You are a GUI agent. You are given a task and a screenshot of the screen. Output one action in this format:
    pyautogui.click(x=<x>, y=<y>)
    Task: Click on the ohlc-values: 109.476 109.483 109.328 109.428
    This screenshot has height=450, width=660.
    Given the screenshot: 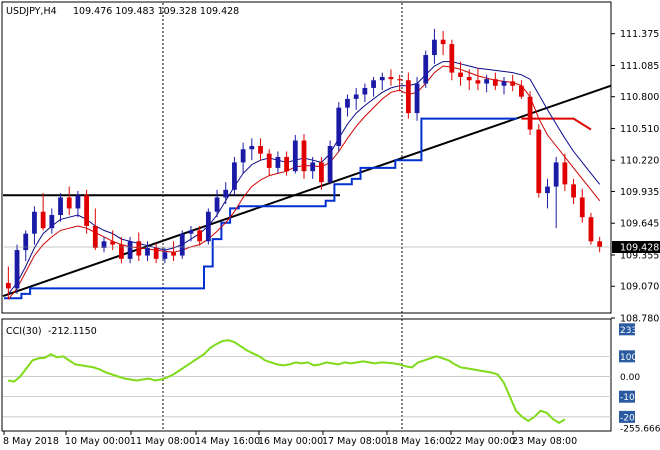 What is the action you would take?
    pyautogui.click(x=156, y=11)
    